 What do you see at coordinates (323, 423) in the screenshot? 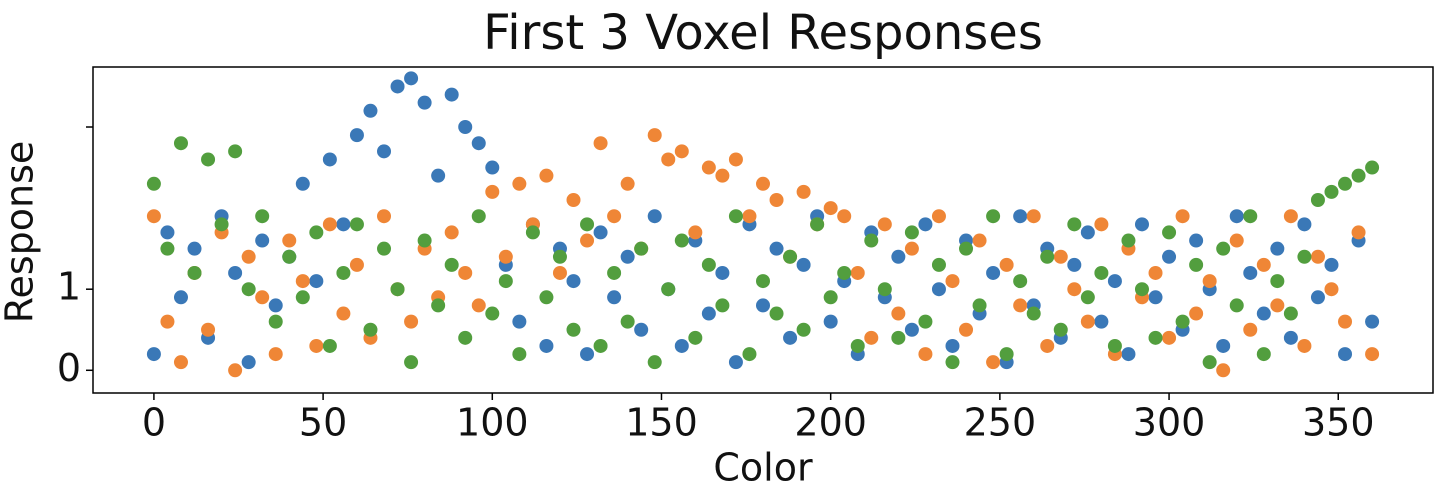
I see `x-tick-label: 50` at bounding box center [323, 423].